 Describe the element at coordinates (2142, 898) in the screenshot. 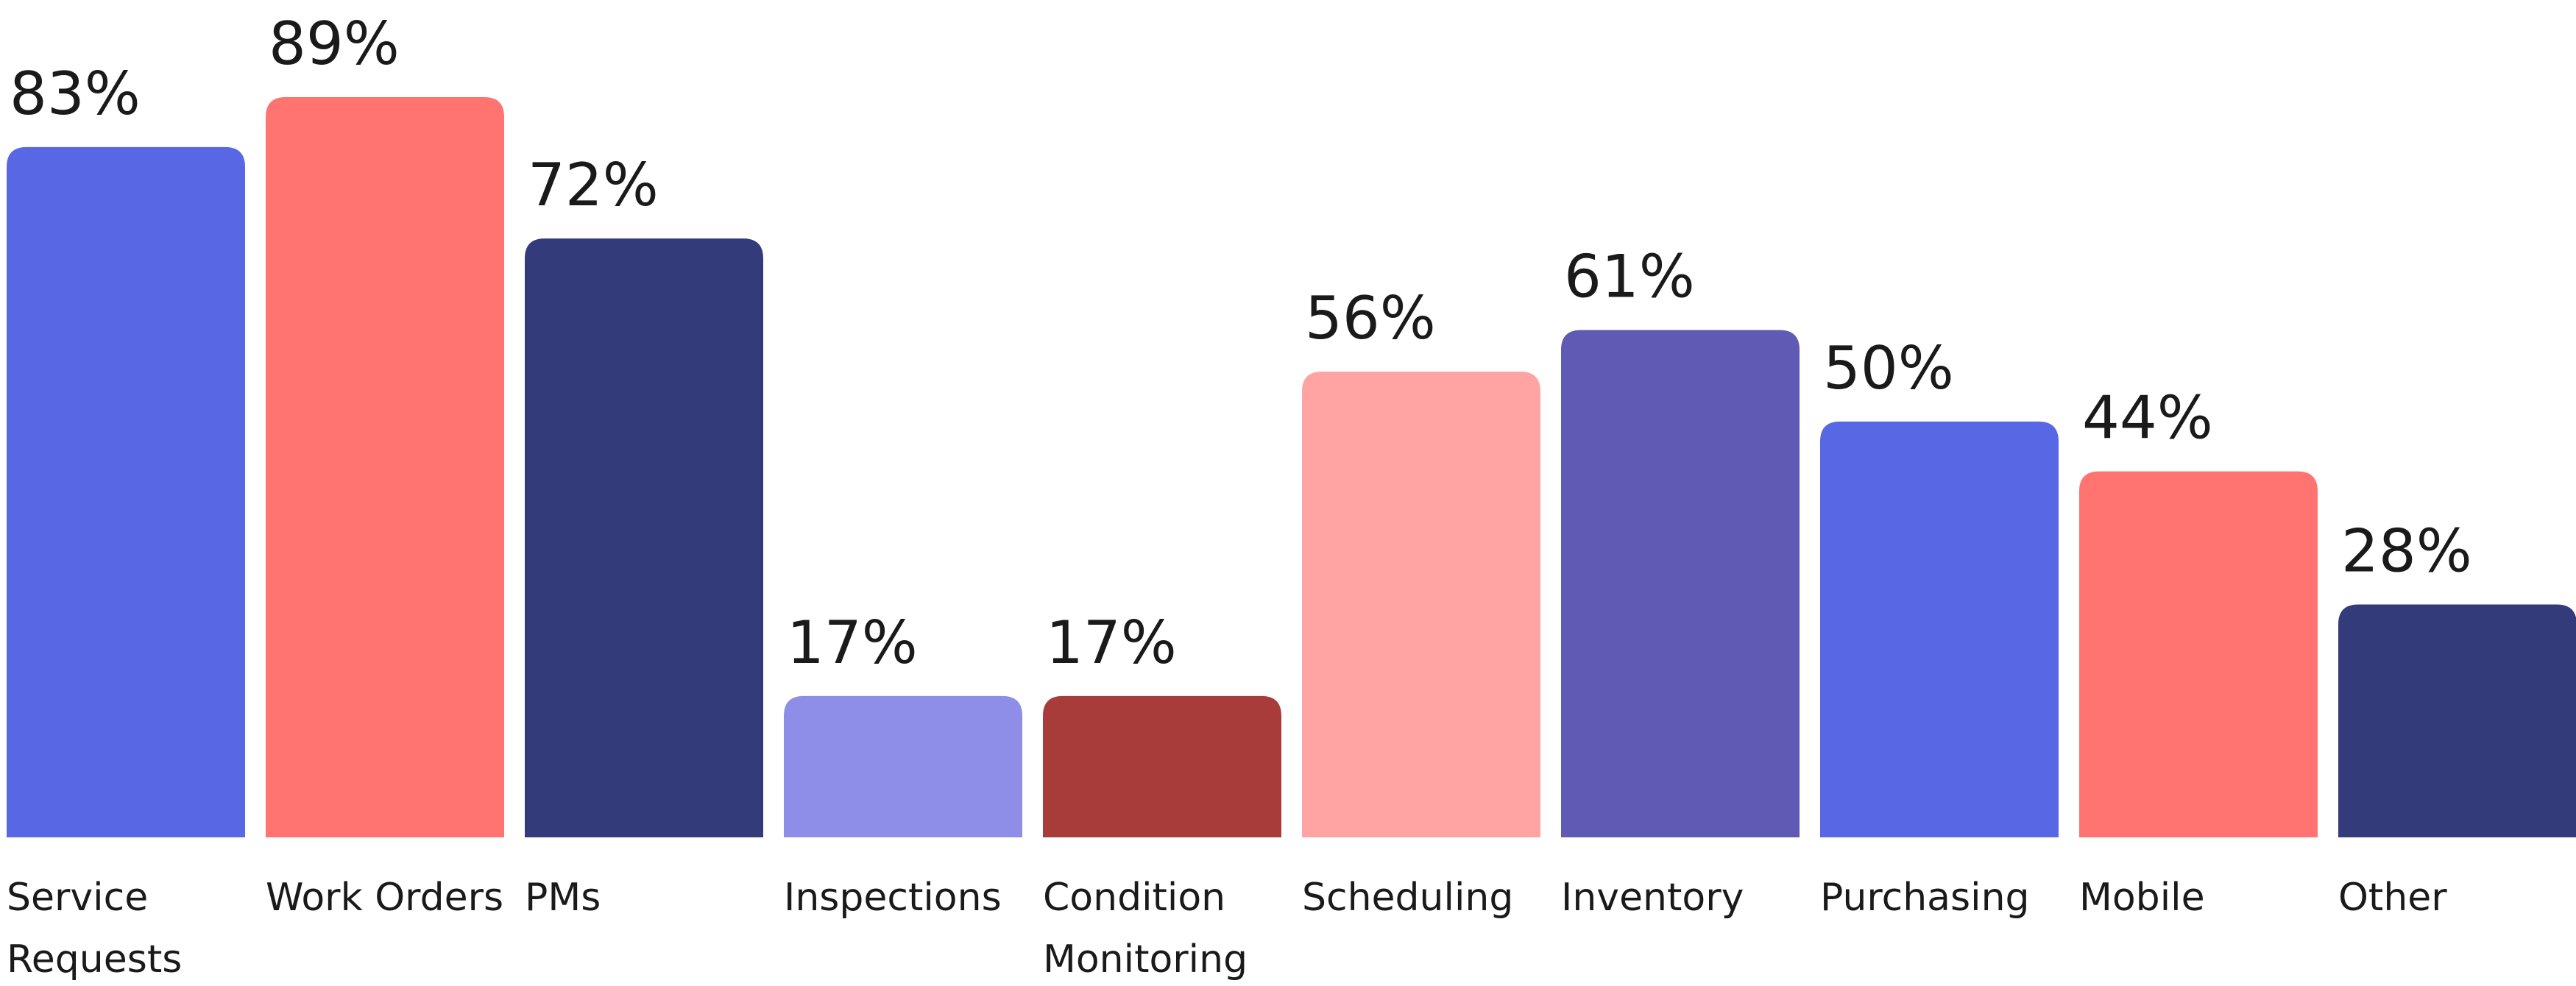

I see `category-label: Mobile` at that location.